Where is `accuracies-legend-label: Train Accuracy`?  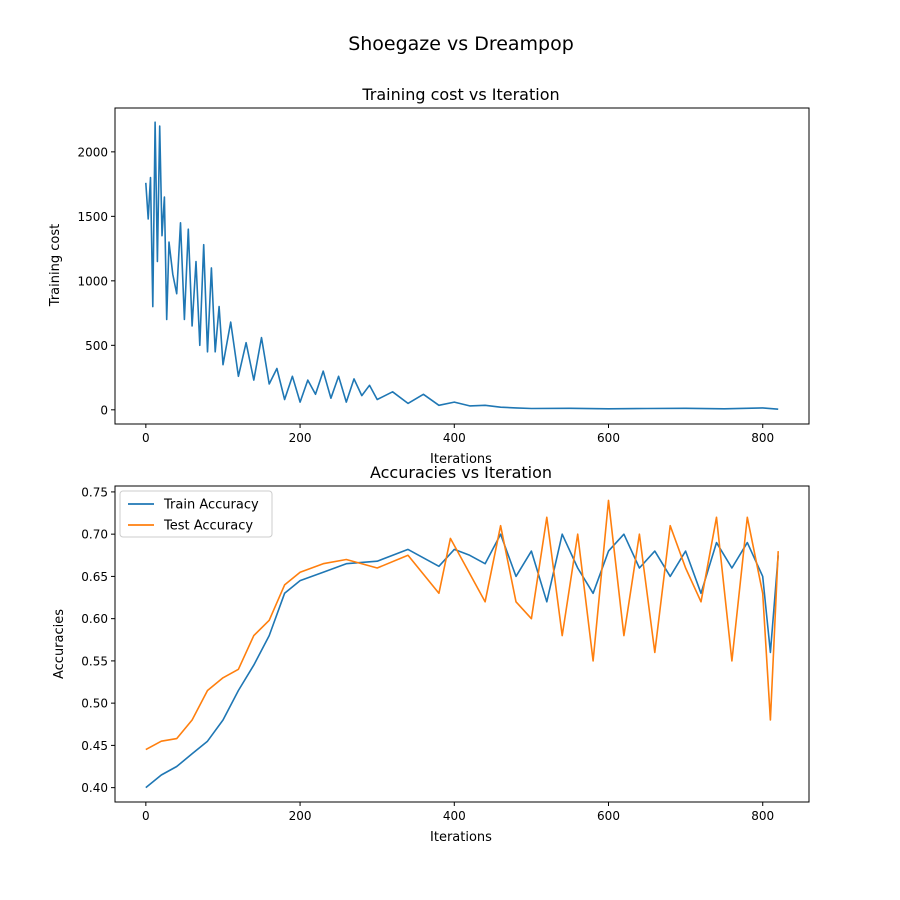 accuracies-legend-label: Train Accuracy is located at coordinates (211, 505).